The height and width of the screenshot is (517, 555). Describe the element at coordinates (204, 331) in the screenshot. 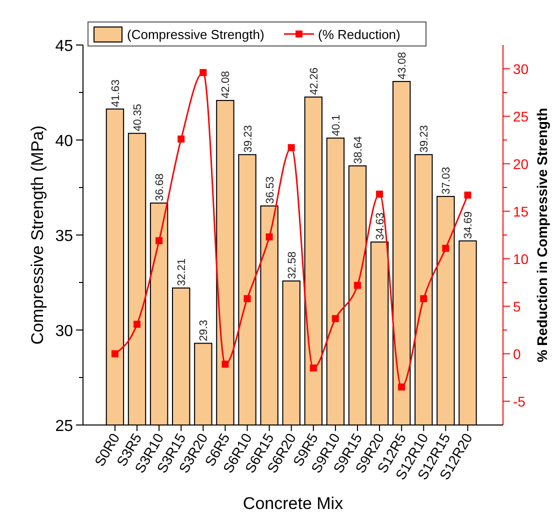

I see `data-label: 29.3` at that location.